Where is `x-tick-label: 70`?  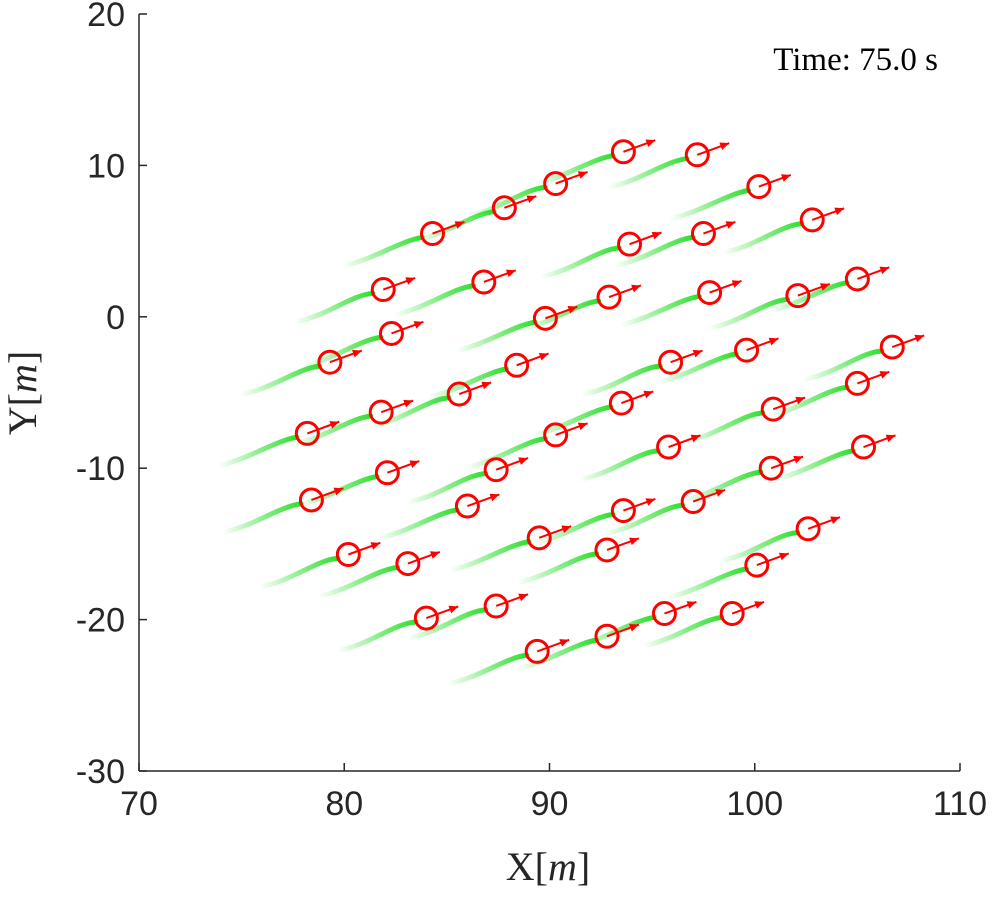
x-tick-label: 70 is located at coordinates (139, 804).